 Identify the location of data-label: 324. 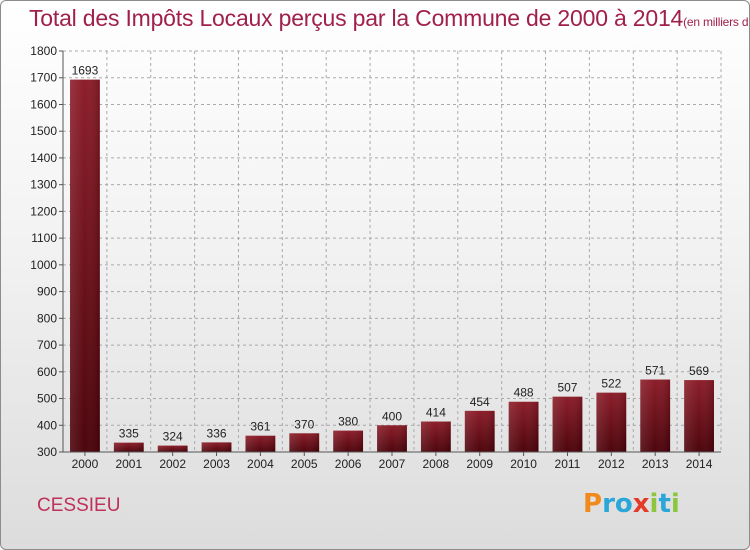
(173, 437).